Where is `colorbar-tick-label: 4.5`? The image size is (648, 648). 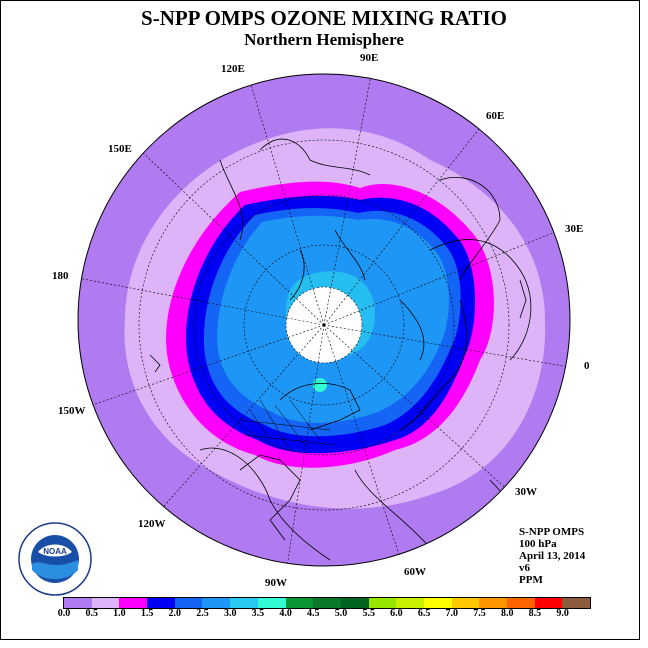
colorbar-tick-label: 4.5 is located at coordinates (313, 613).